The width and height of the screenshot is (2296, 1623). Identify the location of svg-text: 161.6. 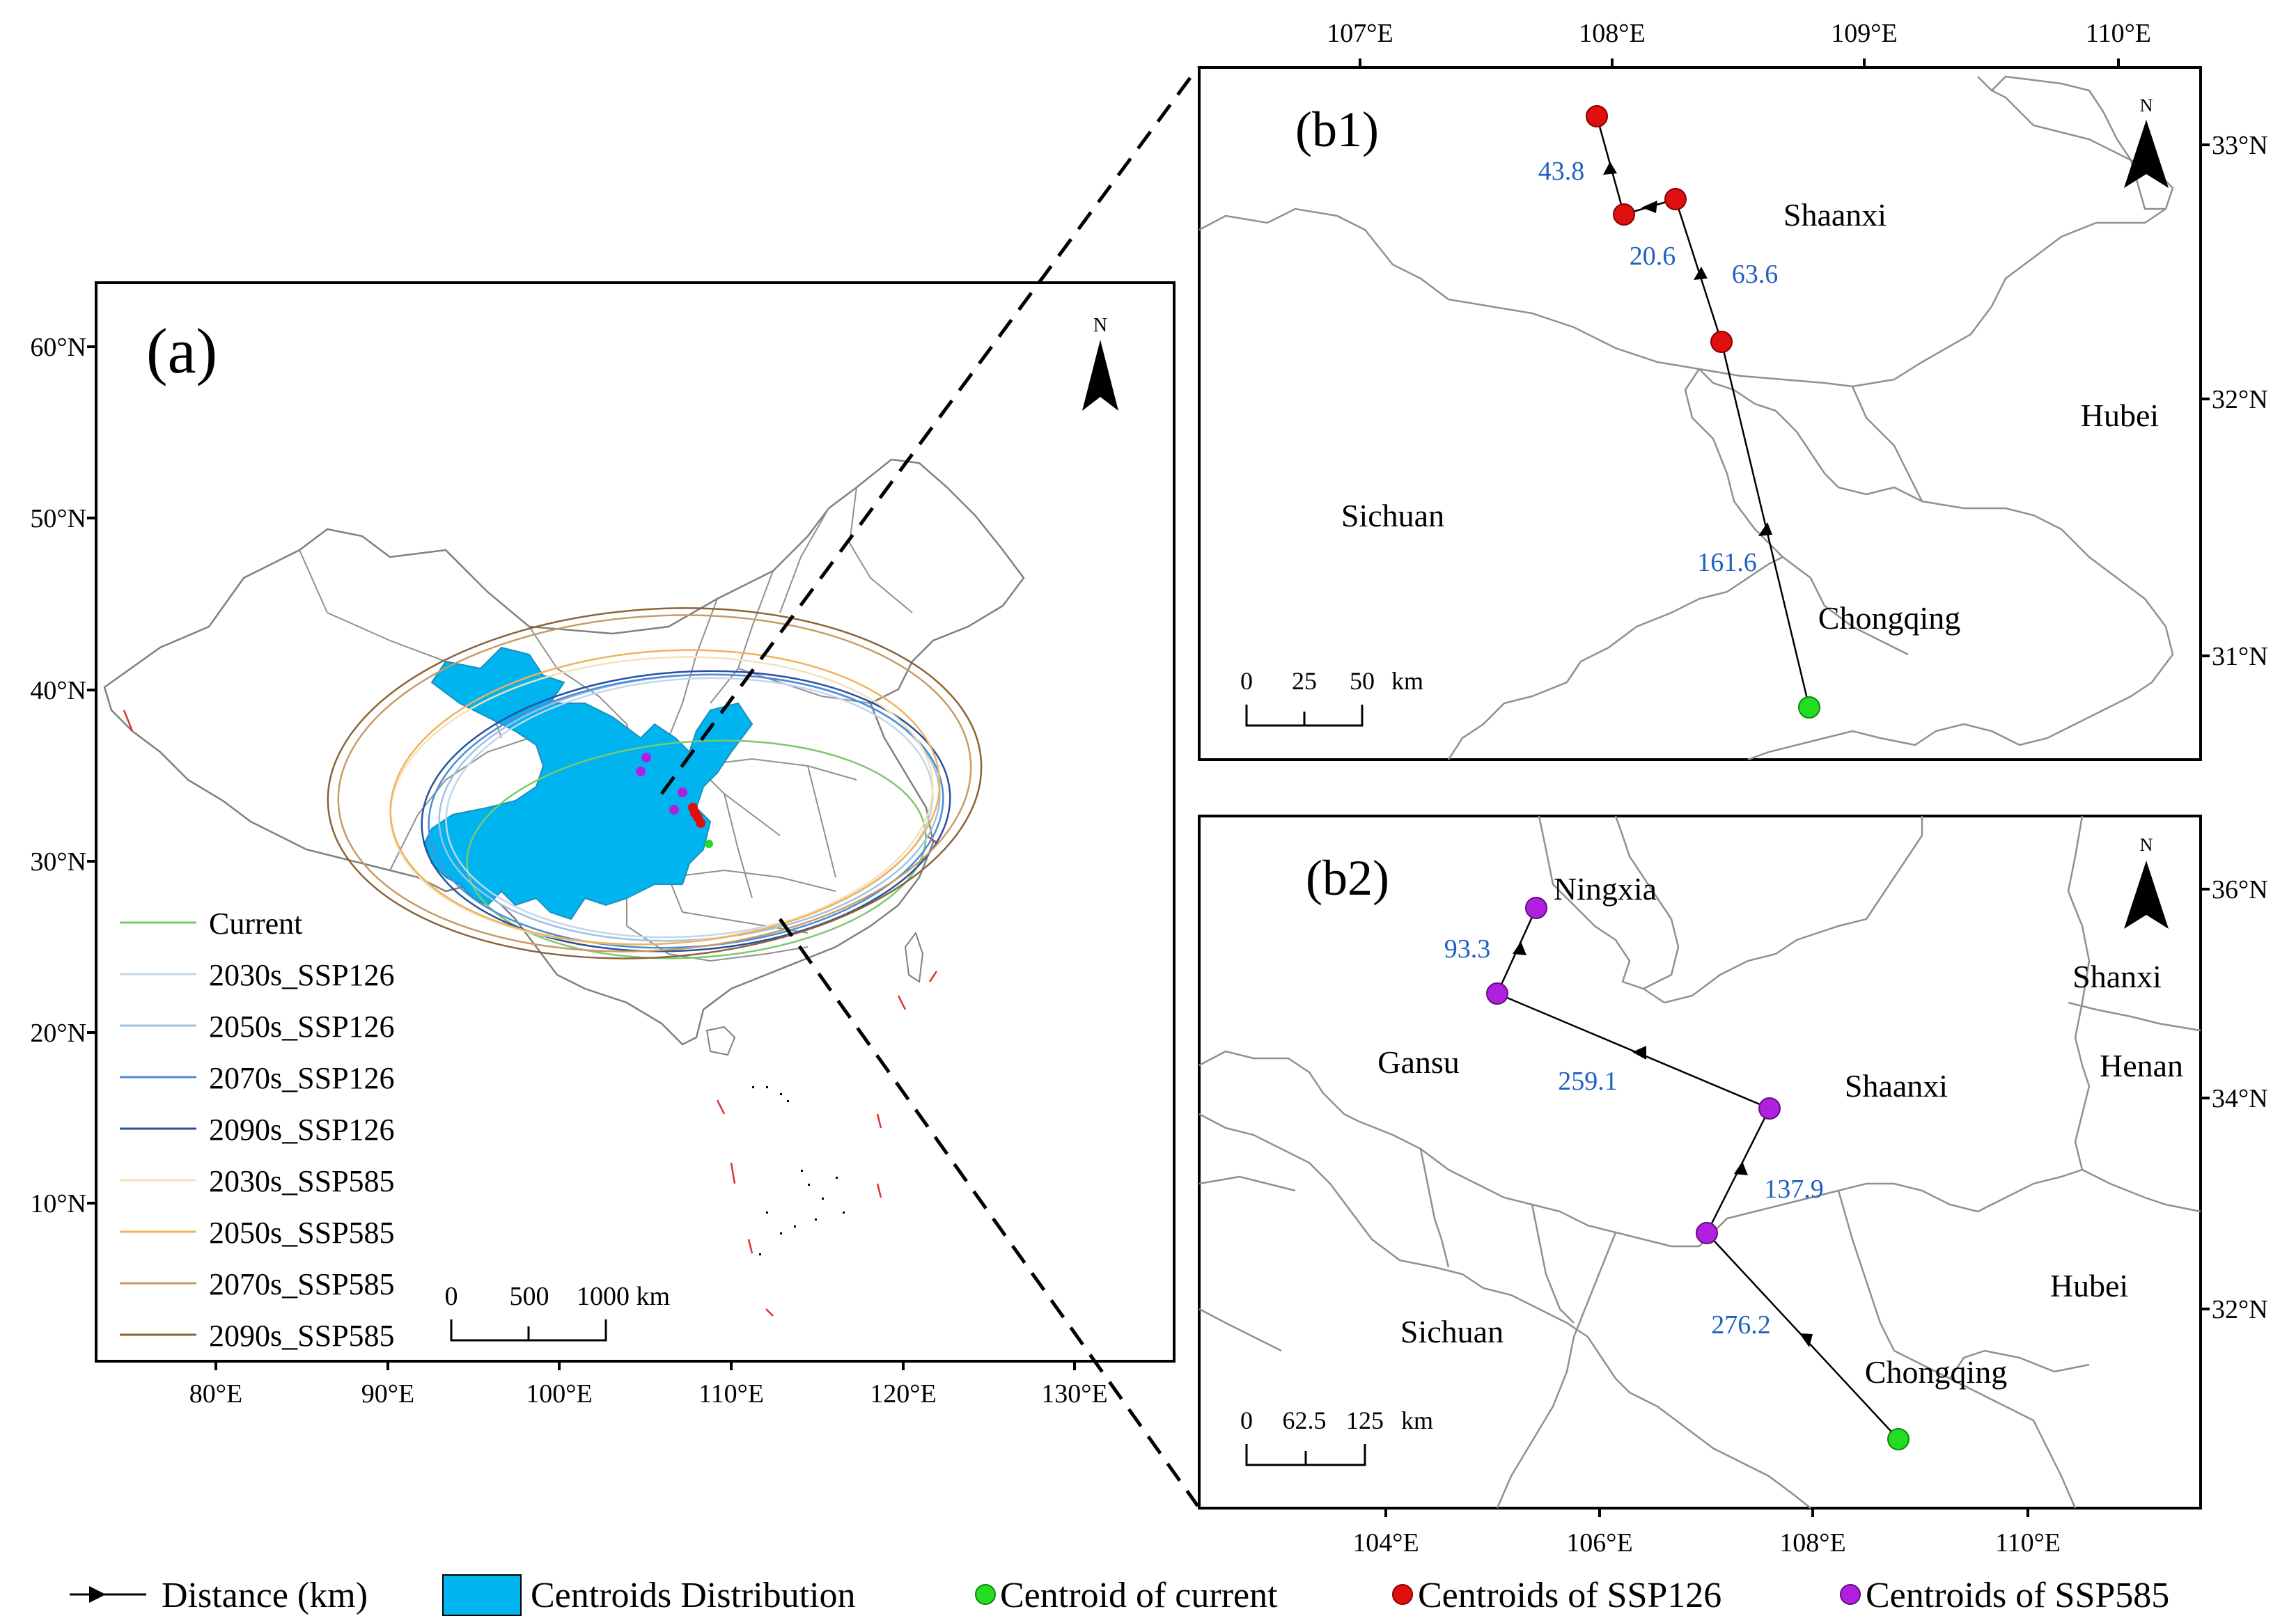
(1727, 562).